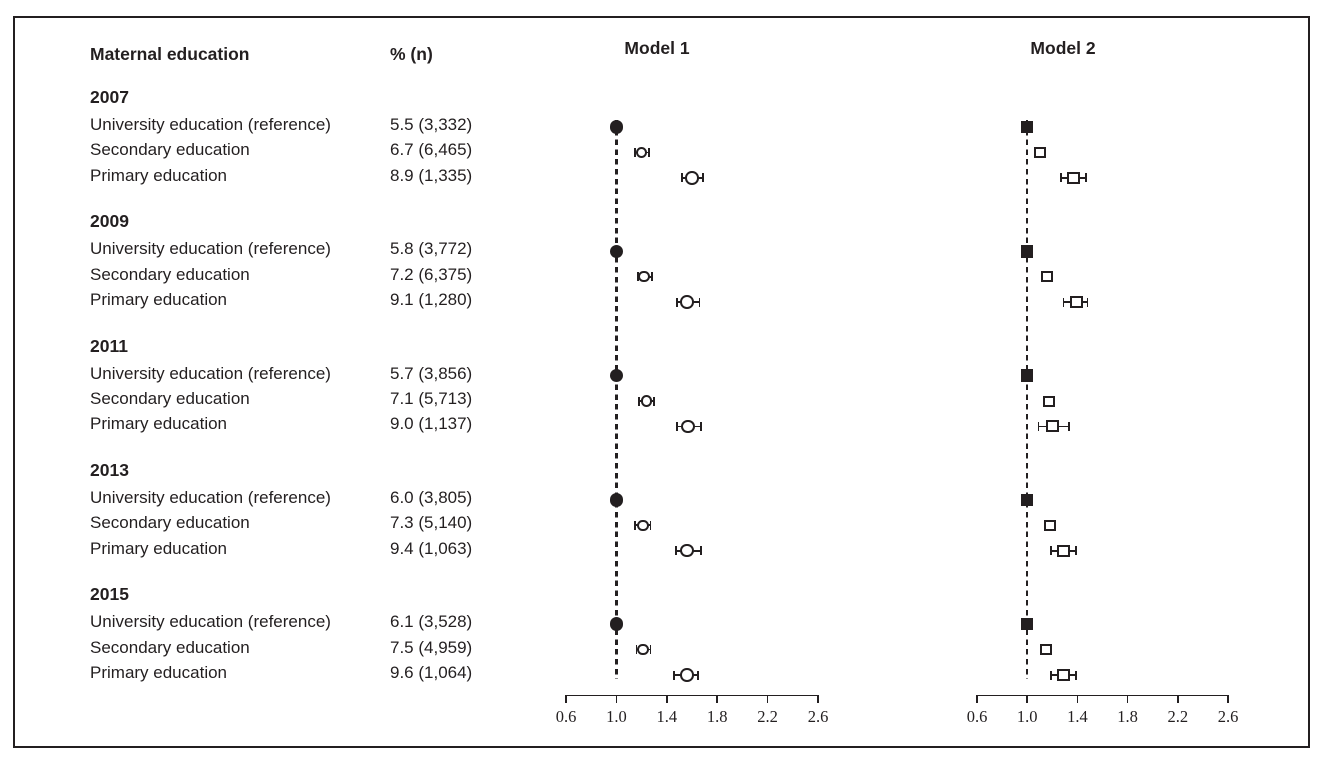  I want to click on year-label: 2015, so click(109, 594).